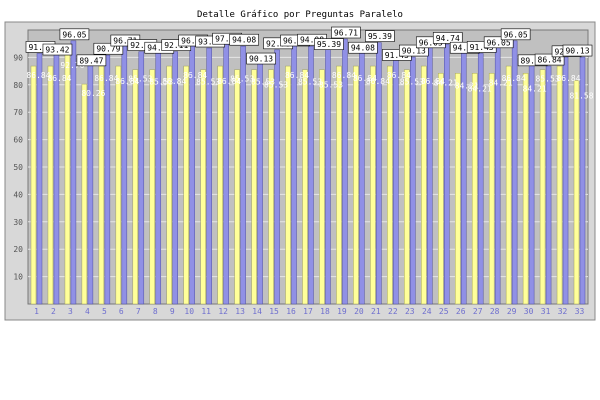 This screenshot has height=400, width=600. Describe the element at coordinates (142, 45) in the screenshot. I see `value-label-series-1: 92.11` at that location.